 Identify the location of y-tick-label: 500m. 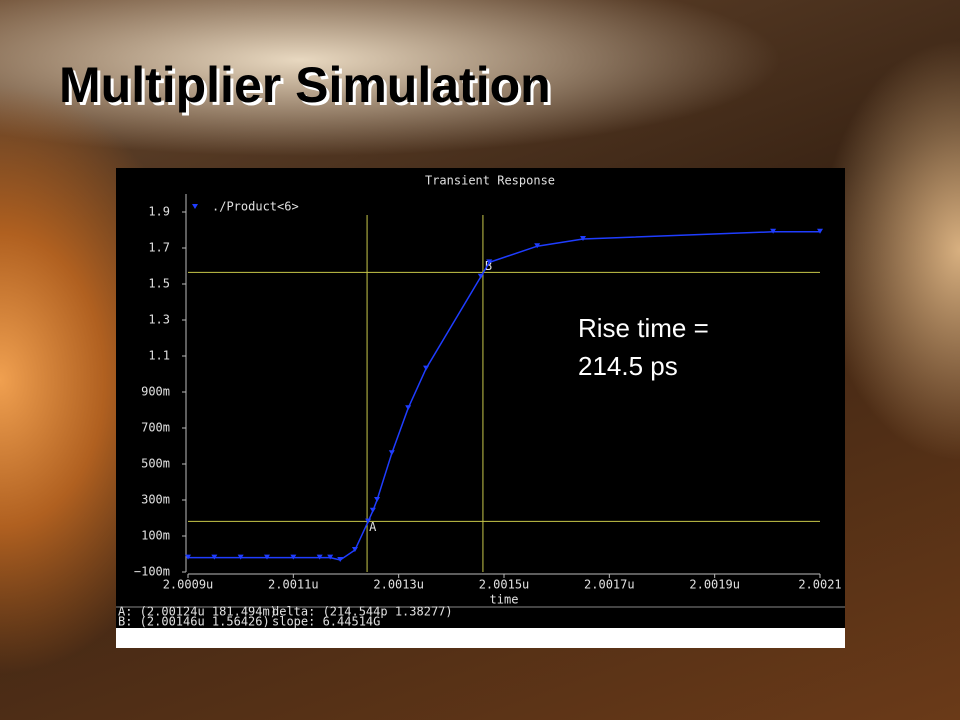
(155, 464).